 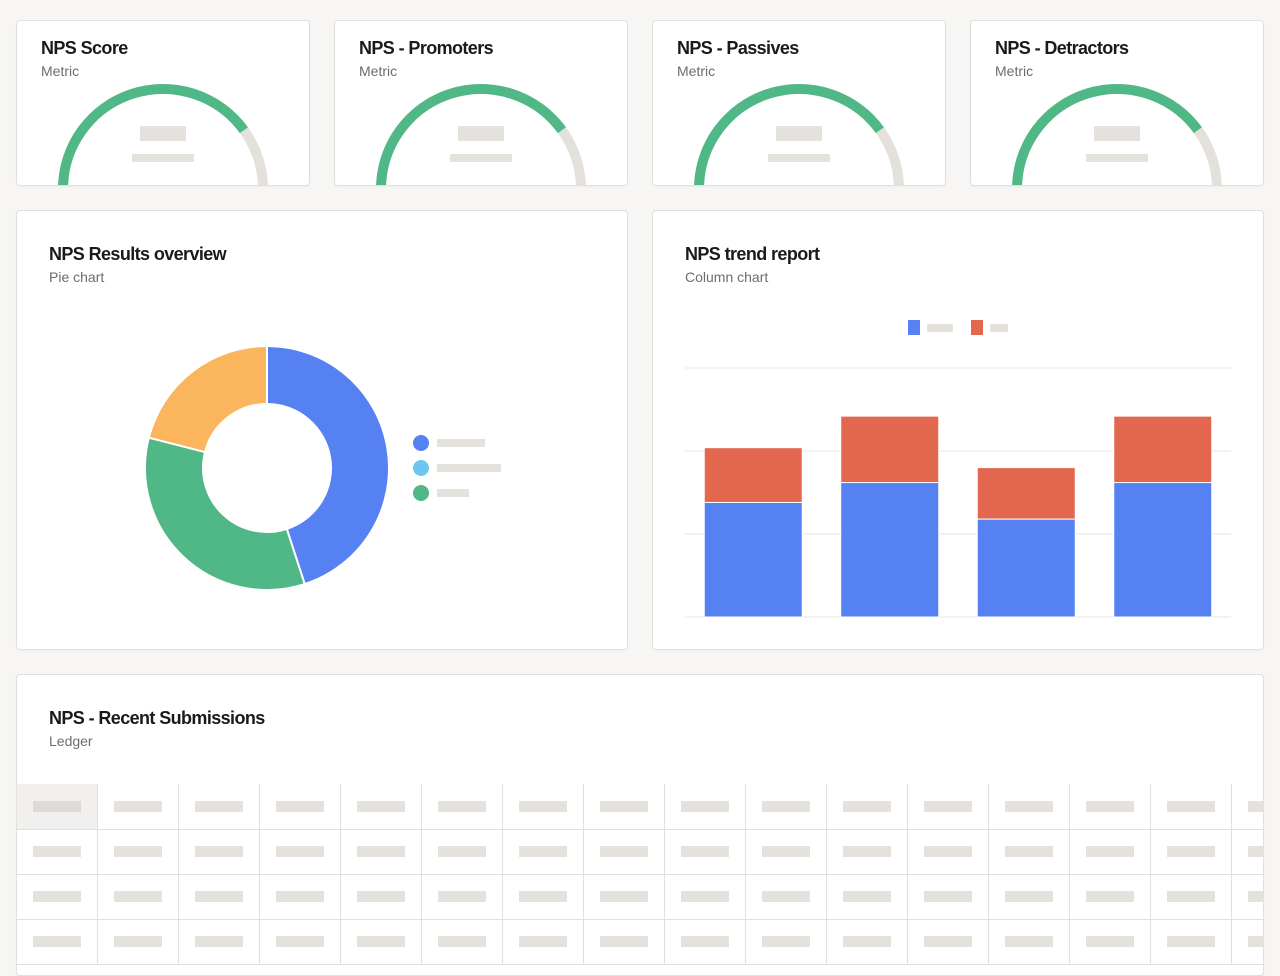 I want to click on donut-chart, so click(x=322, y=467).